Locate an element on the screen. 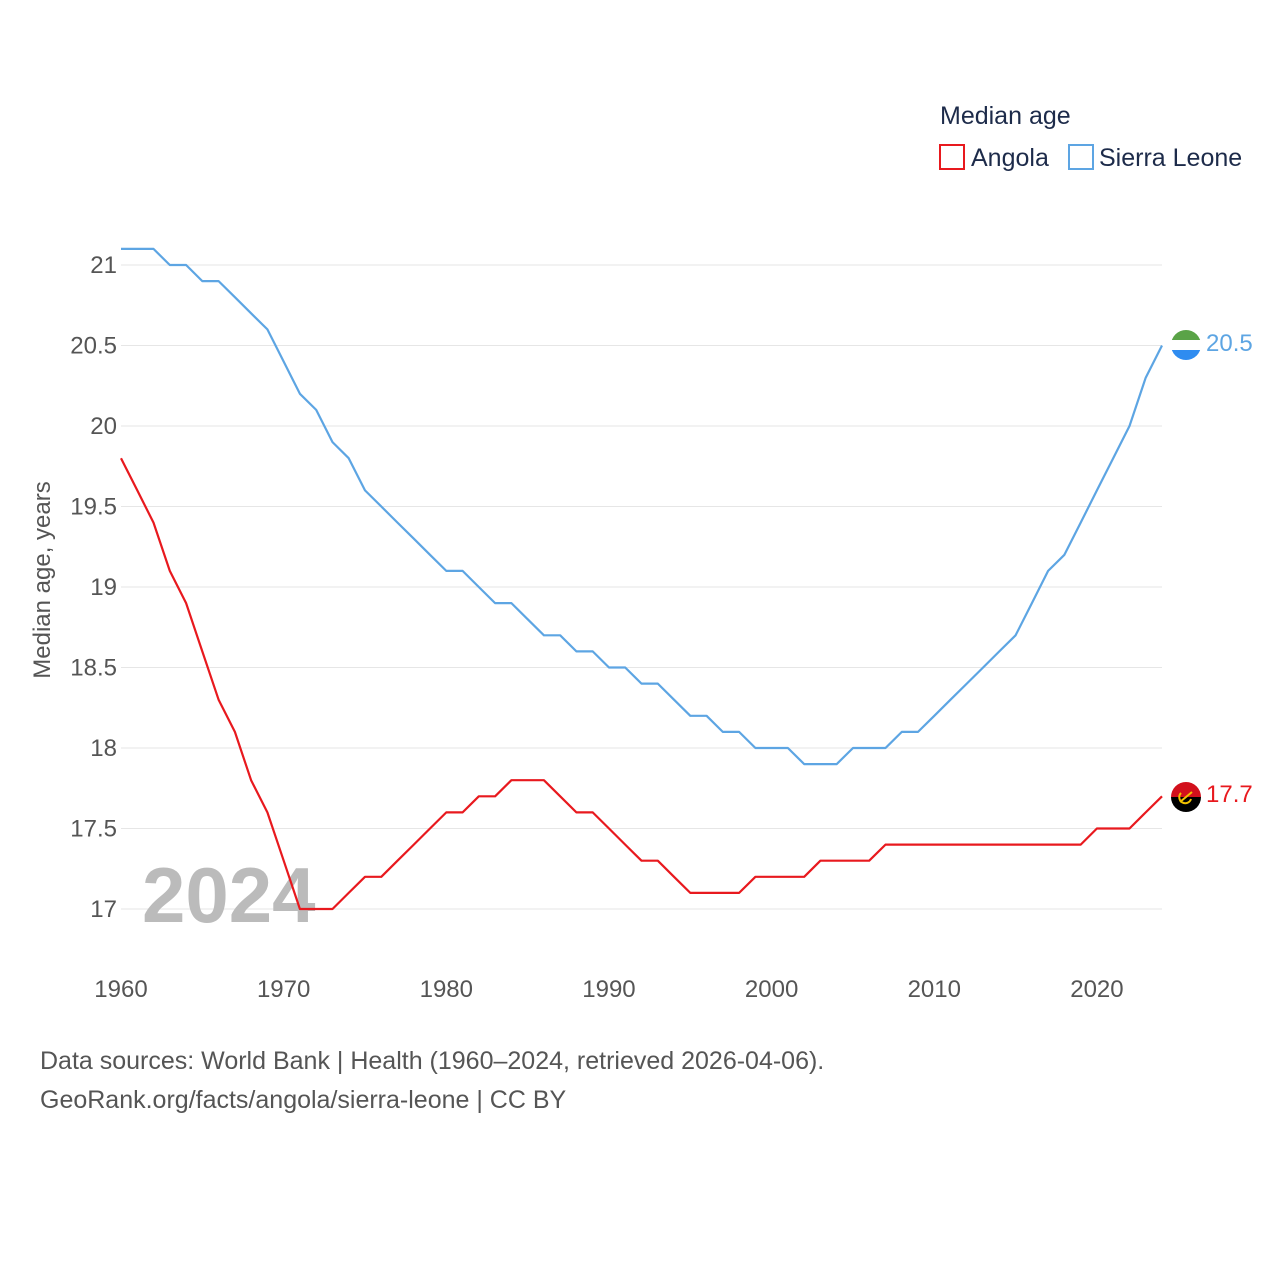 The height and width of the screenshot is (1280, 1280). legend-swatch-sierra-leone is located at coordinates (1081, 157).